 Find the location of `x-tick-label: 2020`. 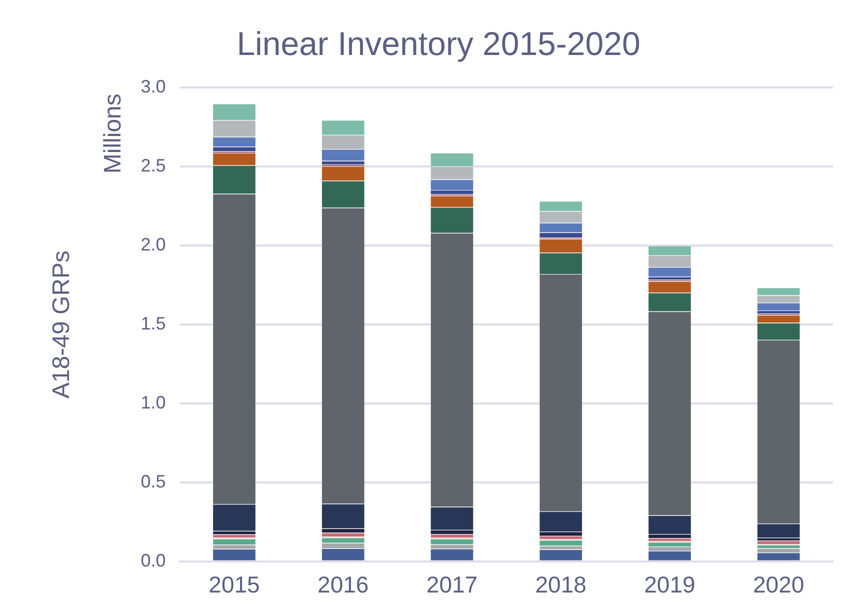

x-tick-label: 2020 is located at coordinates (778, 585).